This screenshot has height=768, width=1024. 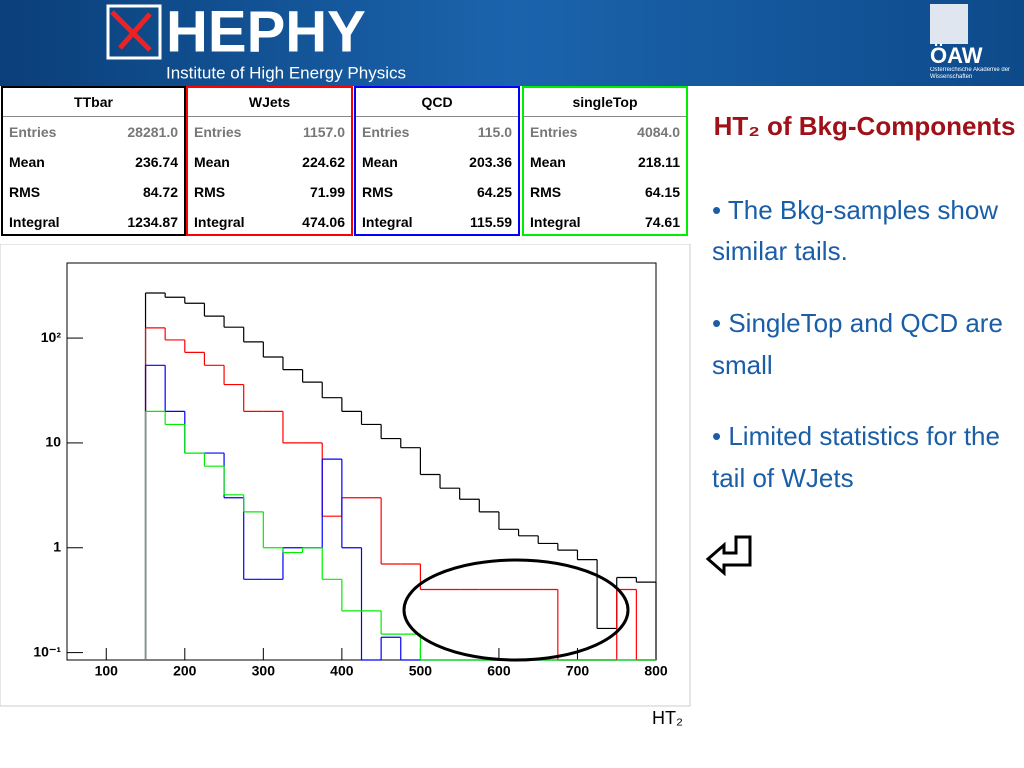 I want to click on stats-value: 28281.0, so click(x=152, y=132).